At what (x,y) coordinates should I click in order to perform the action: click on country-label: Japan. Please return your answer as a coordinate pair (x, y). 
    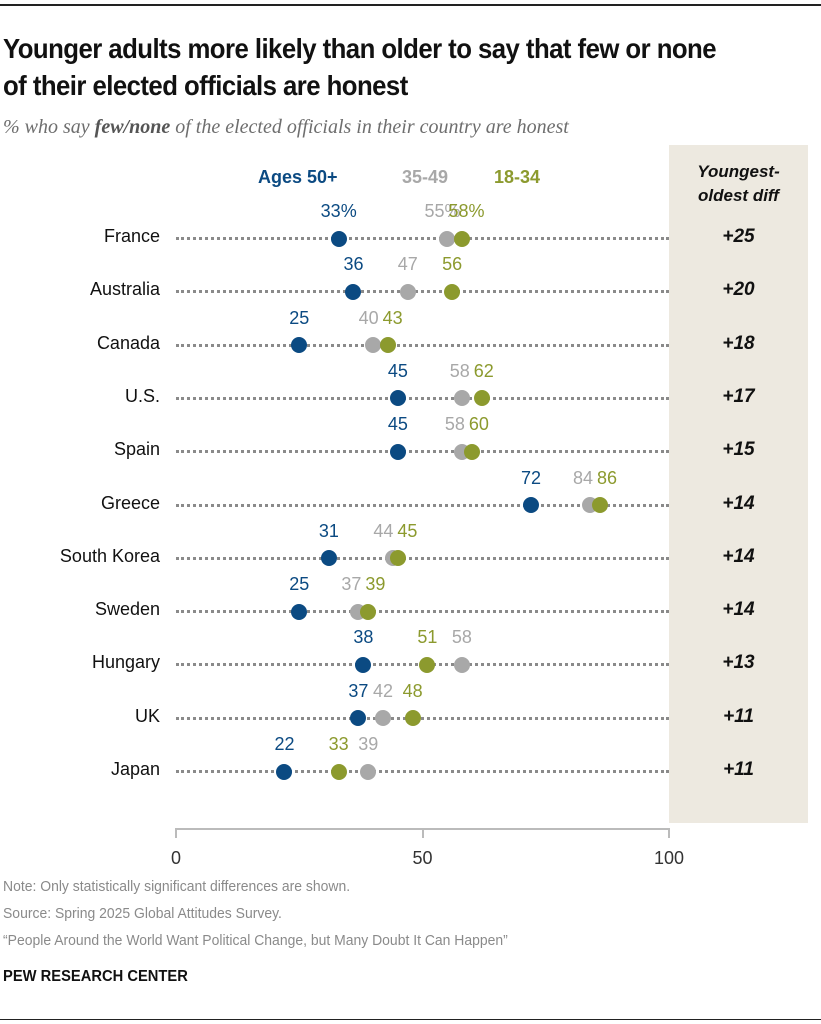
    Looking at the image, I should click on (135, 769).